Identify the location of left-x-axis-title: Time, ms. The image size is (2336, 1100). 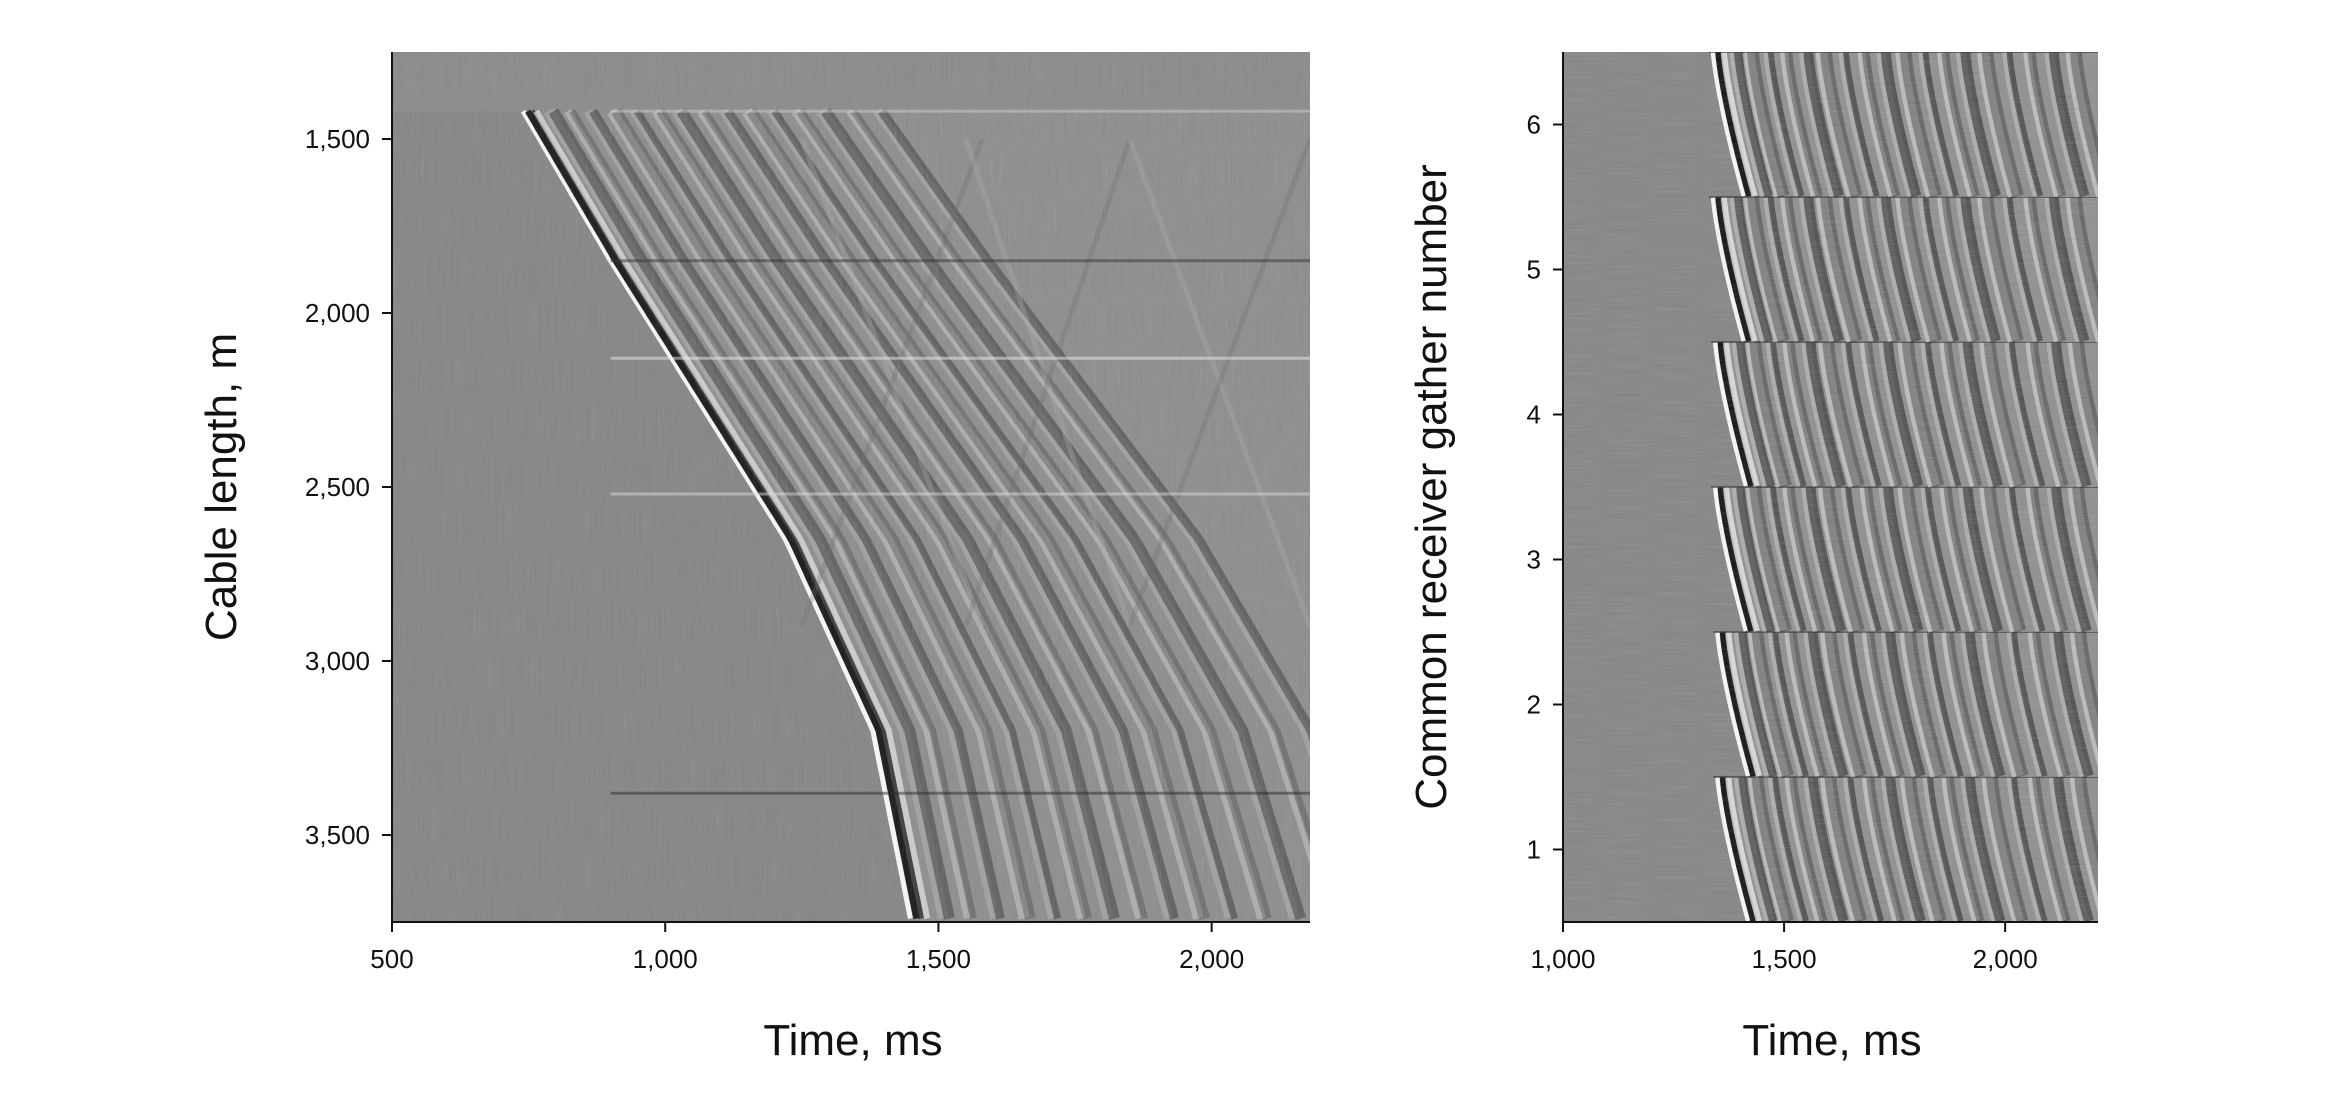
(852, 1040).